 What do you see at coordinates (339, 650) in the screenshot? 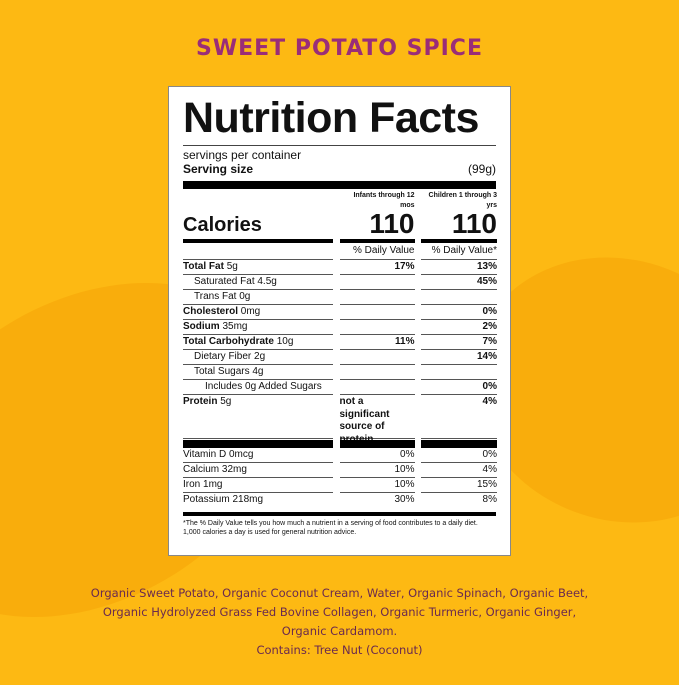
I see `allergen-statement: Contains: Tree Nut (Coconut)` at bounding box center [339, 650].